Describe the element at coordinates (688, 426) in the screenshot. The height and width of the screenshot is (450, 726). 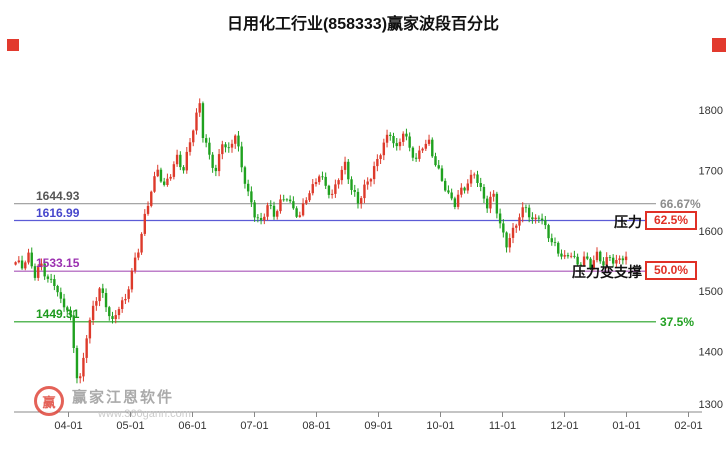
I see `x-axis-label: 02-01` at that location.